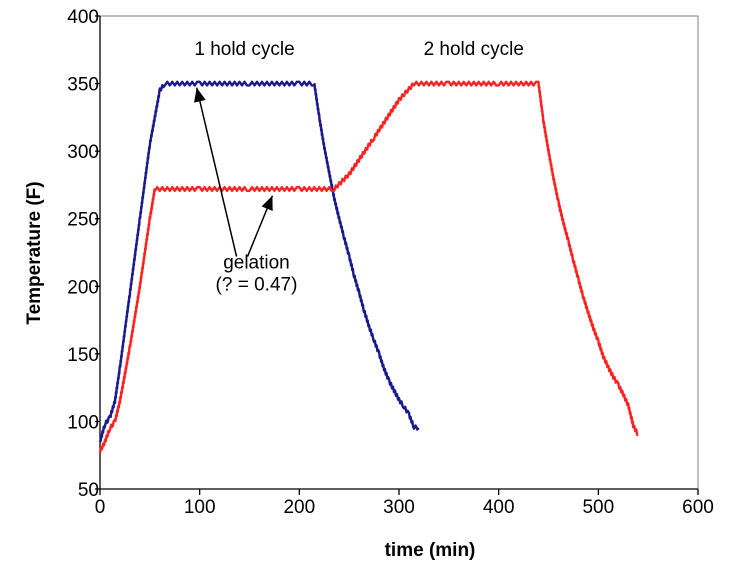  What do you see at coordinates (299, 507) in the screenshot?
I see `x-tick-label: 200` at bounding box center [299, 507].